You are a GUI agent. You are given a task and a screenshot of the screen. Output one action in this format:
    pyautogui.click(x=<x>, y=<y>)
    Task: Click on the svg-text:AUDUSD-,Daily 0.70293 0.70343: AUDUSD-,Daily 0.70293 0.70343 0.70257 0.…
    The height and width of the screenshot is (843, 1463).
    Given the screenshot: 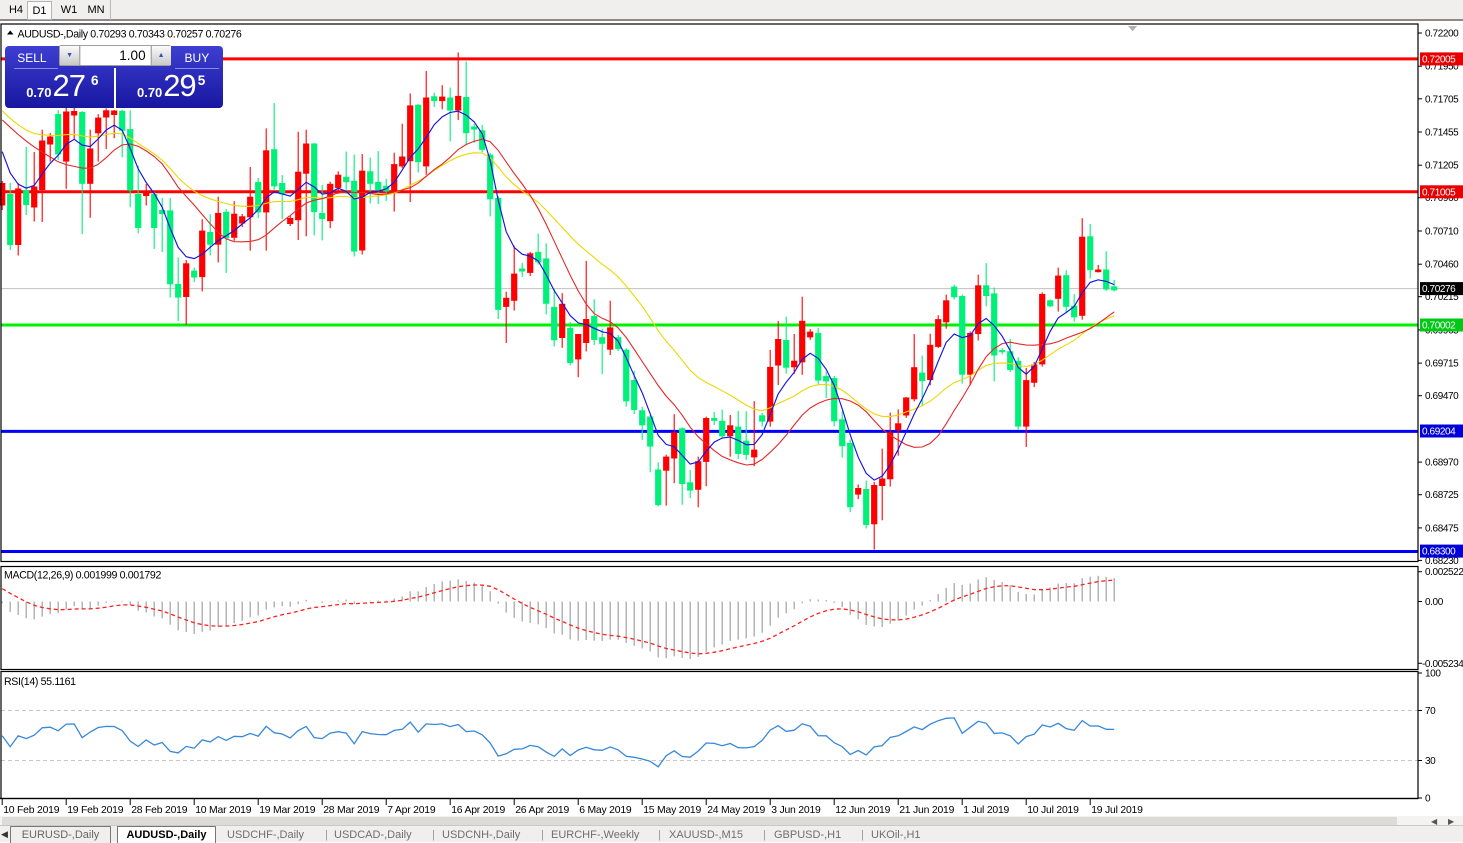 What is the action you would take?
    pyautogui.click(x=130, y=35)
    